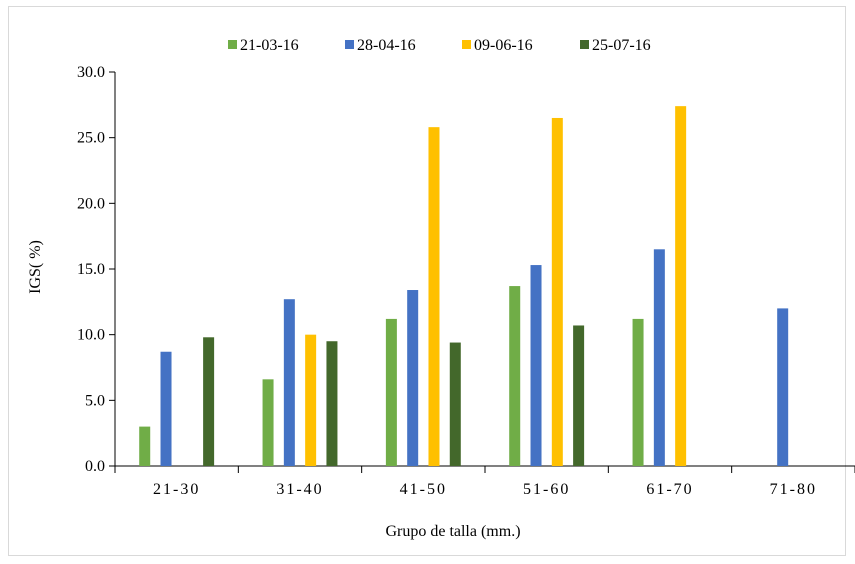 The image size is (855, 564). What do you see at coordinates (503, 45) in the screenshot?
I see `legend-label: 09-06-16` at bounding box center [503, 45].